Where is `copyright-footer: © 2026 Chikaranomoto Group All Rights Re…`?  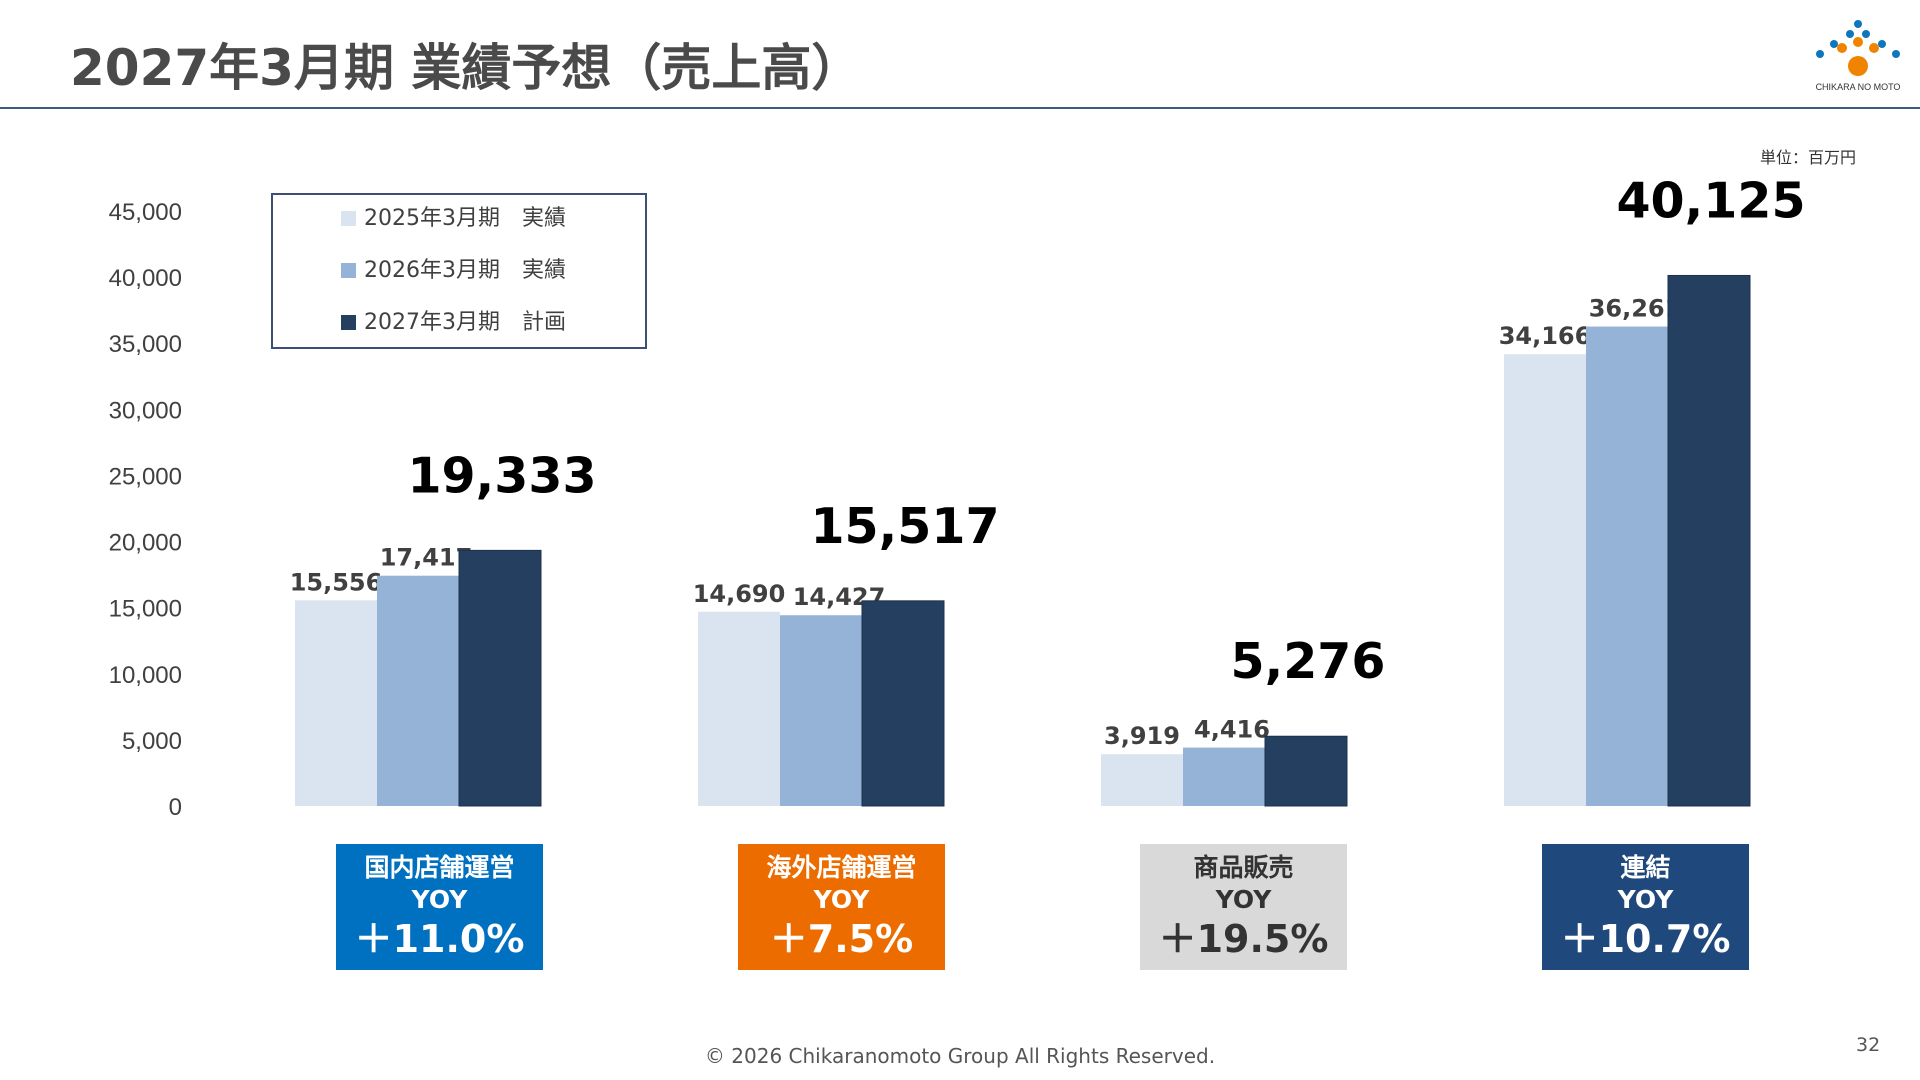 copyright-footer: © 2026 Chikaranomoto Group All Rights Re… is located at coordinates (960, 1056).